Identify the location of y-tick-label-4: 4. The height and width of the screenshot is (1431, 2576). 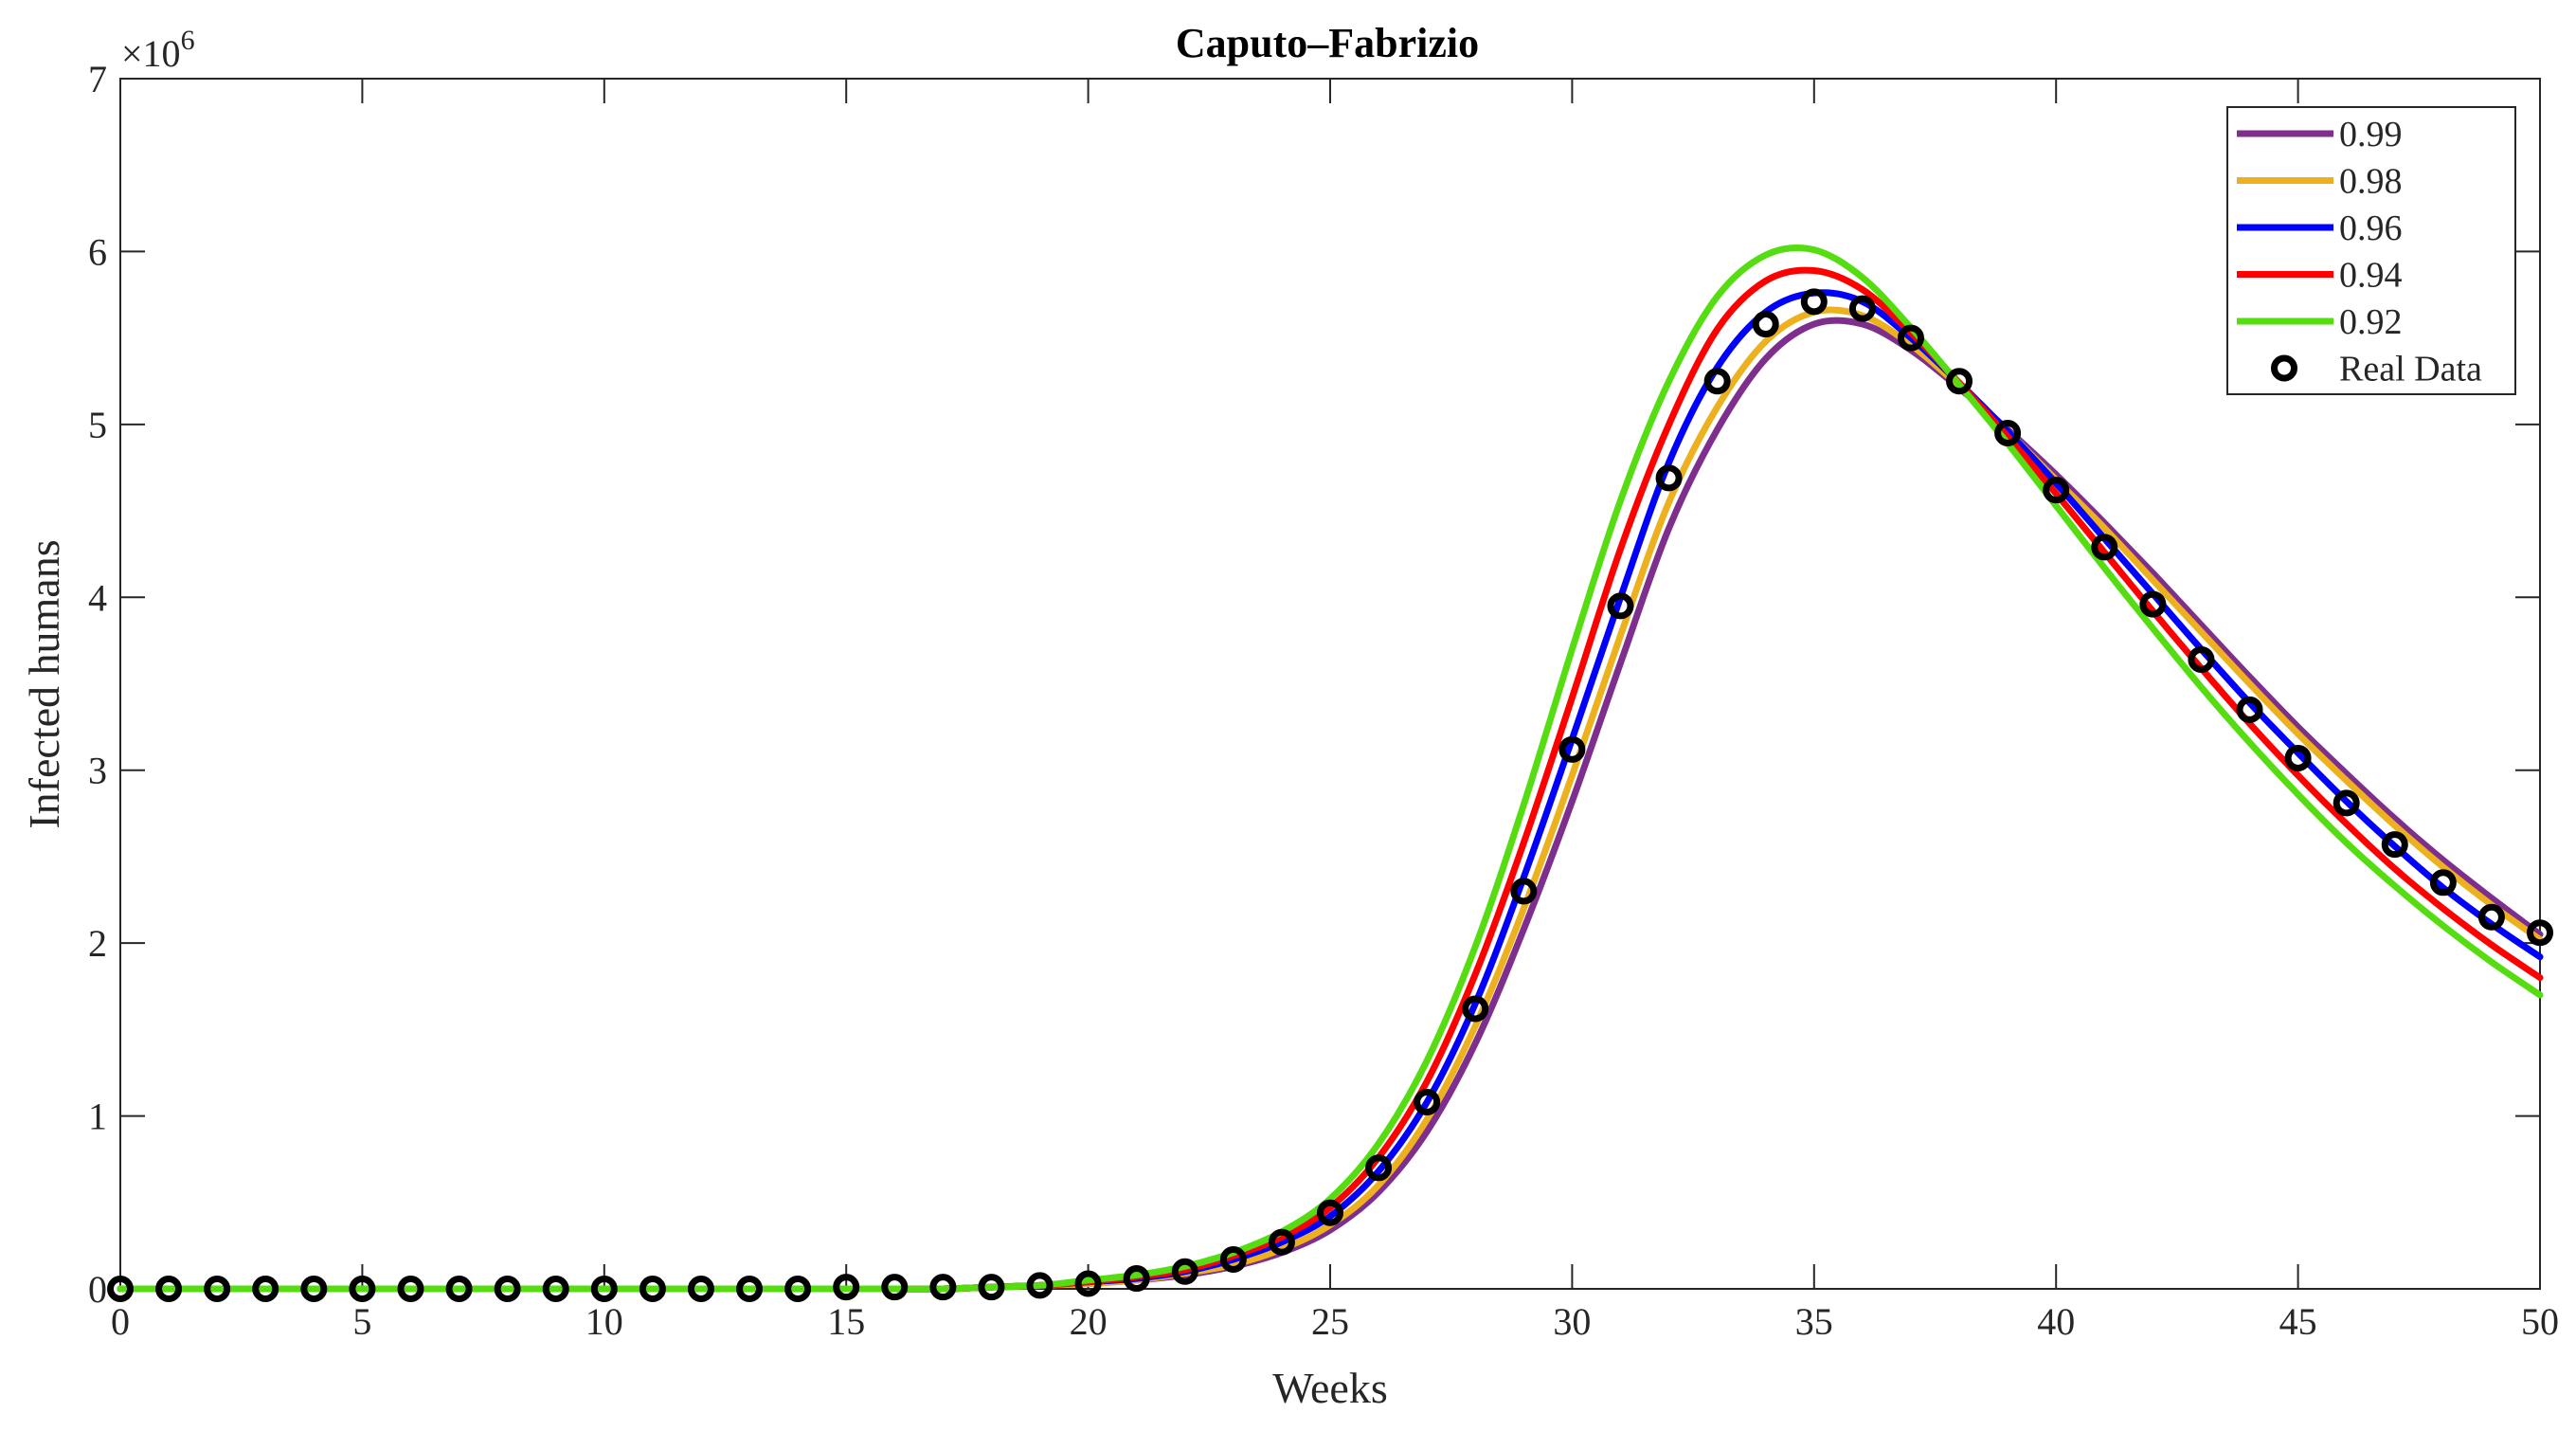
(97, 597).